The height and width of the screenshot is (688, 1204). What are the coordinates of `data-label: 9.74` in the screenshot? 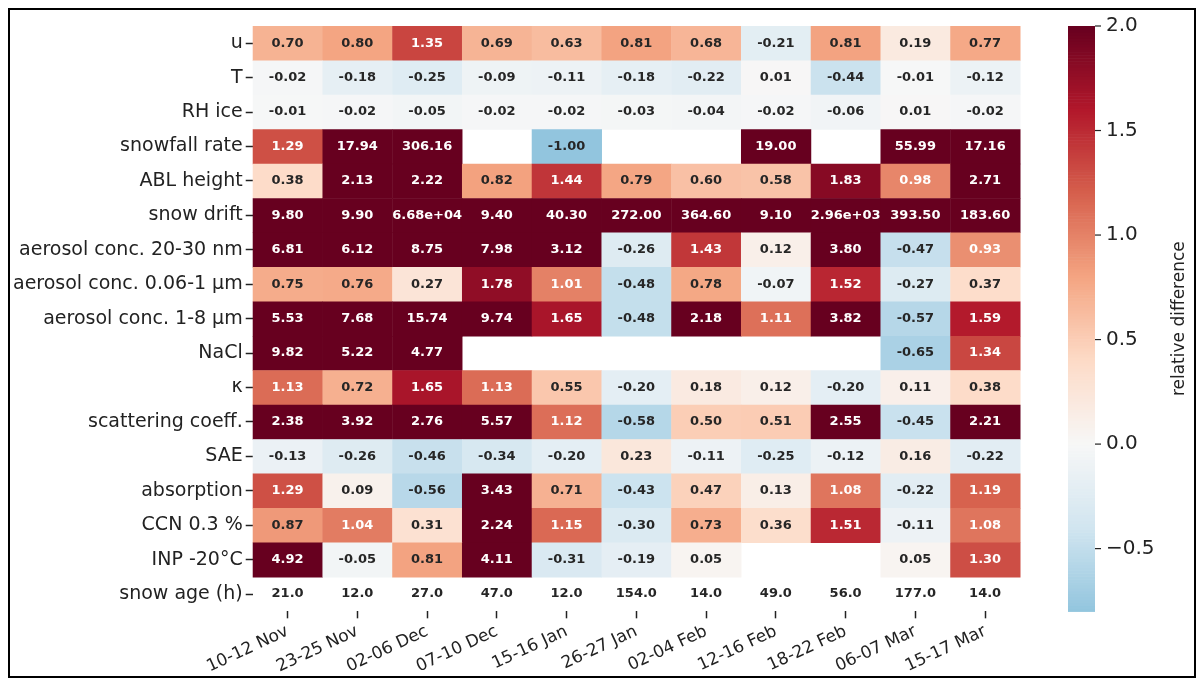 It's located at (496, 318).